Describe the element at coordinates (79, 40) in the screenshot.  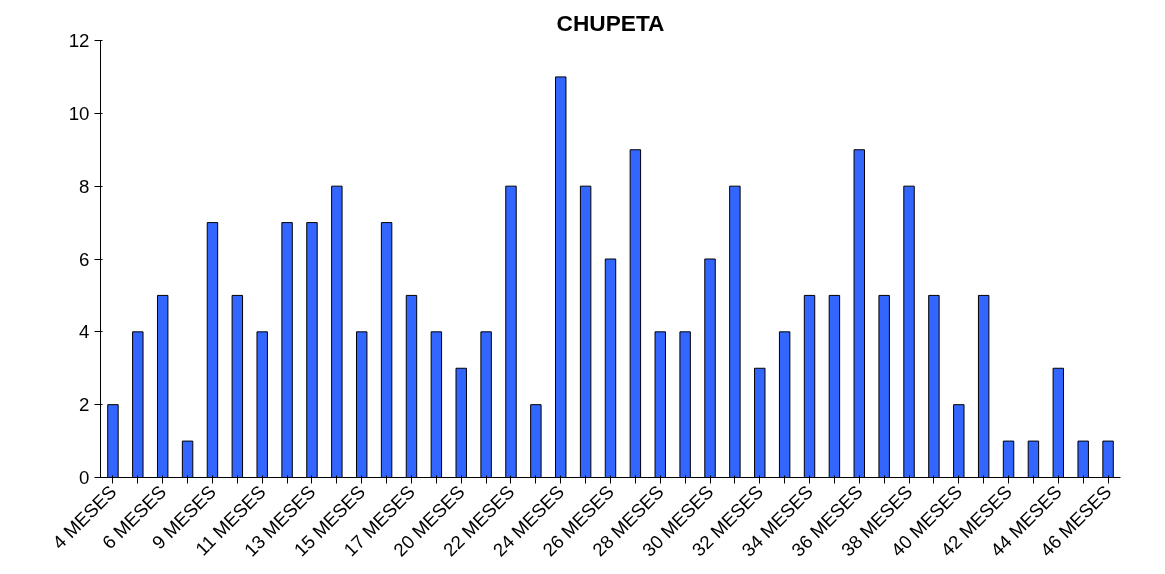
I see `y-tick-label: 12` at that location.